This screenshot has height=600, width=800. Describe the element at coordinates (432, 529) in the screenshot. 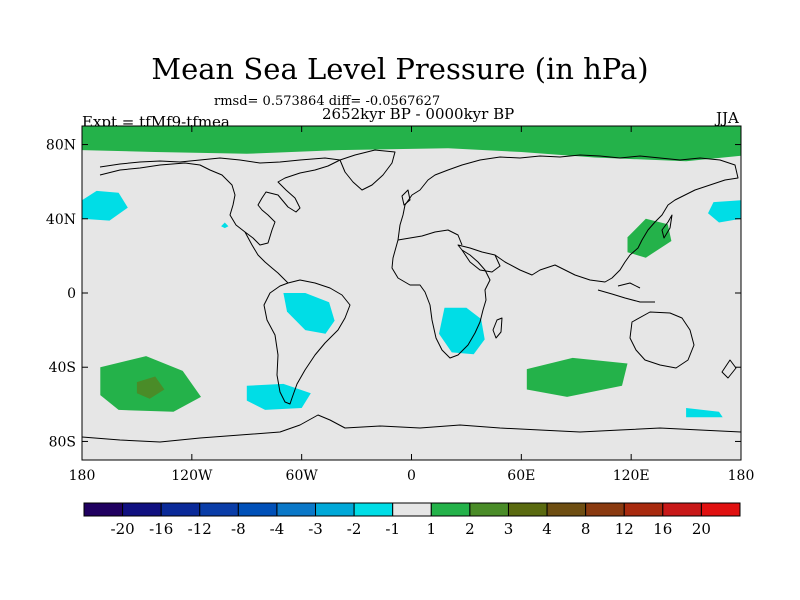

I see `colorbar-label: 1` at that location.